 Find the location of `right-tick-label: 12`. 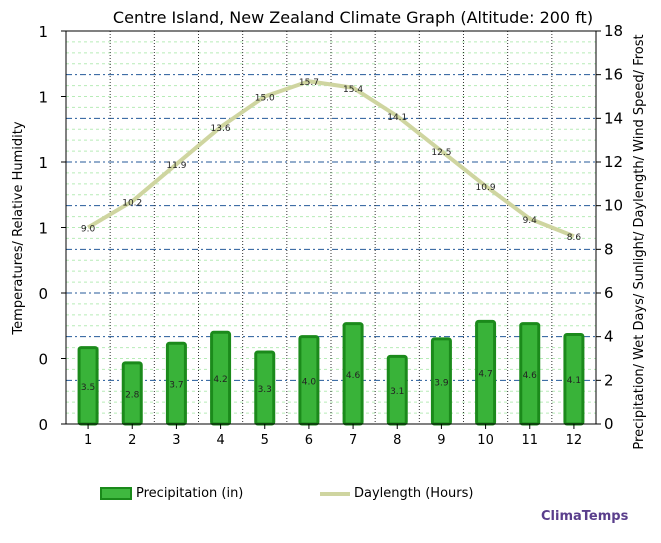

right-tick-label: 12 is located at coordinates (613, 162).